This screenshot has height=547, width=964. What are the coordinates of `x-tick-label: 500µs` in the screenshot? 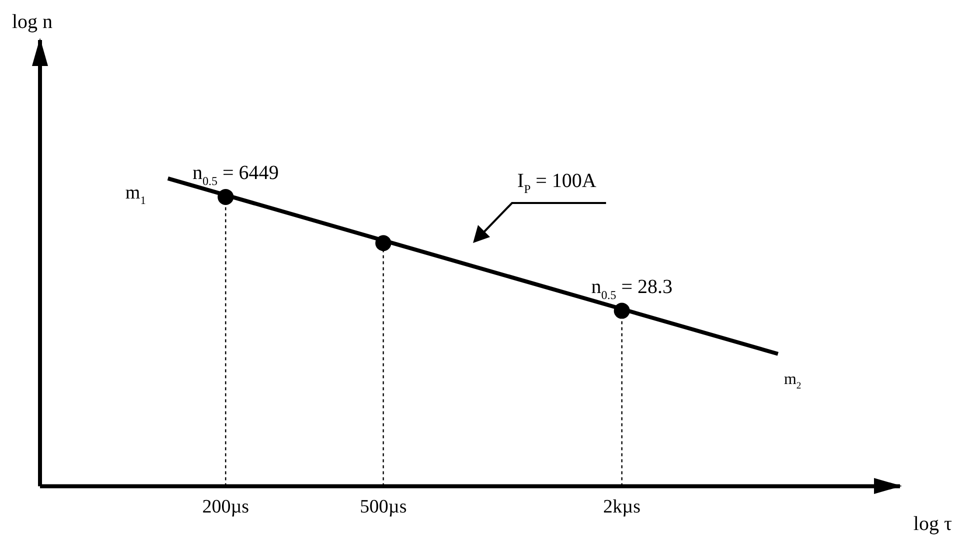 It's located at (383, 507).